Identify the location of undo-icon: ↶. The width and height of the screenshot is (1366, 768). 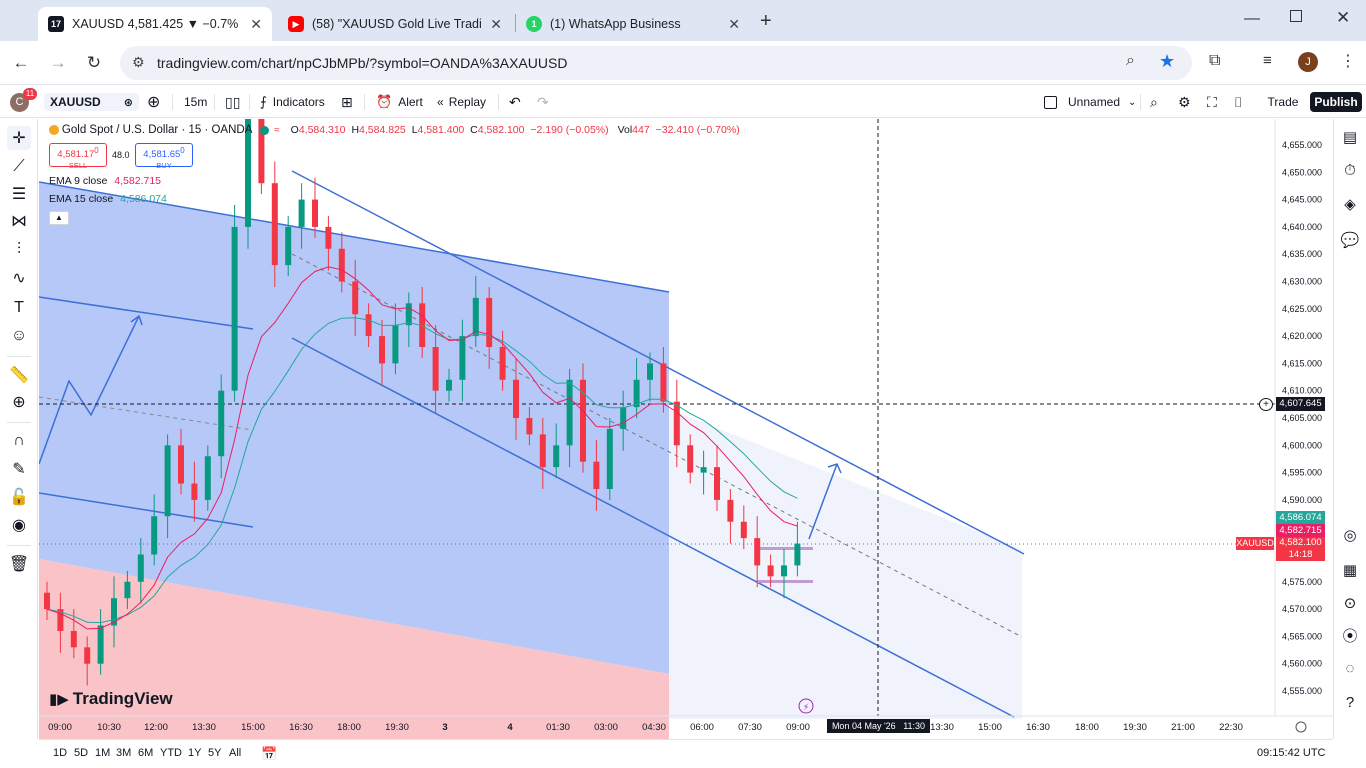
(515, 101).